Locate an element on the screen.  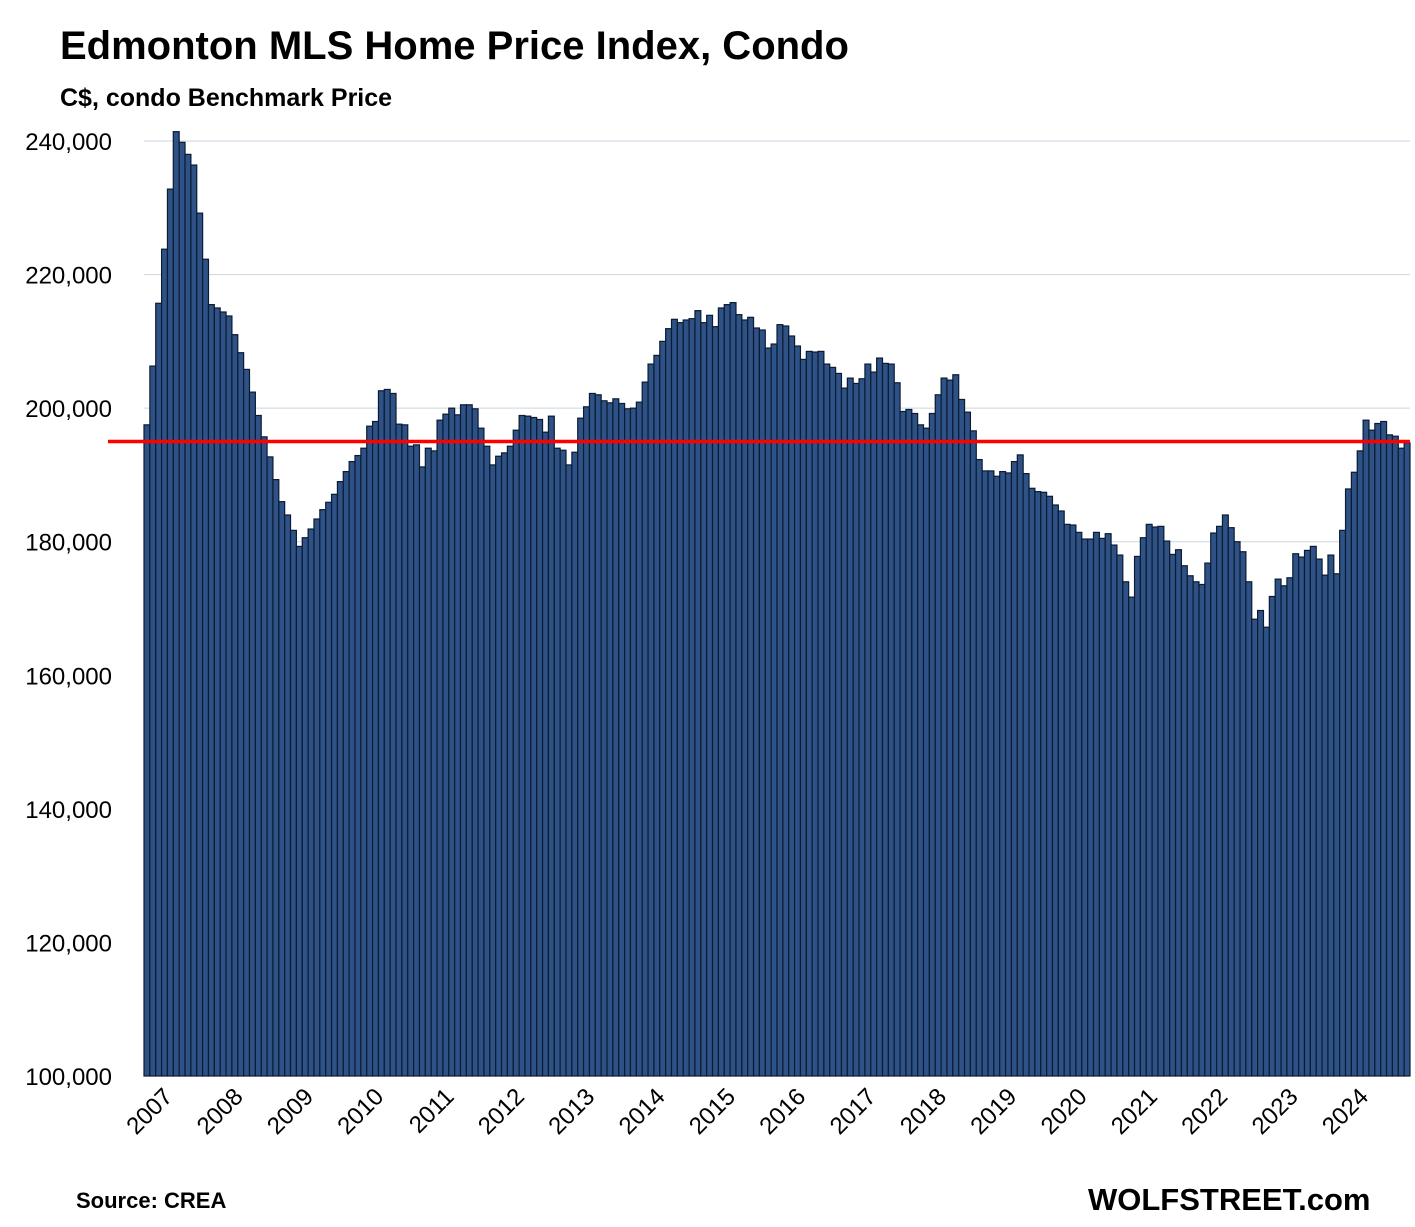
x-tick-label: 2021 is located at coordinates (1134, 1111).